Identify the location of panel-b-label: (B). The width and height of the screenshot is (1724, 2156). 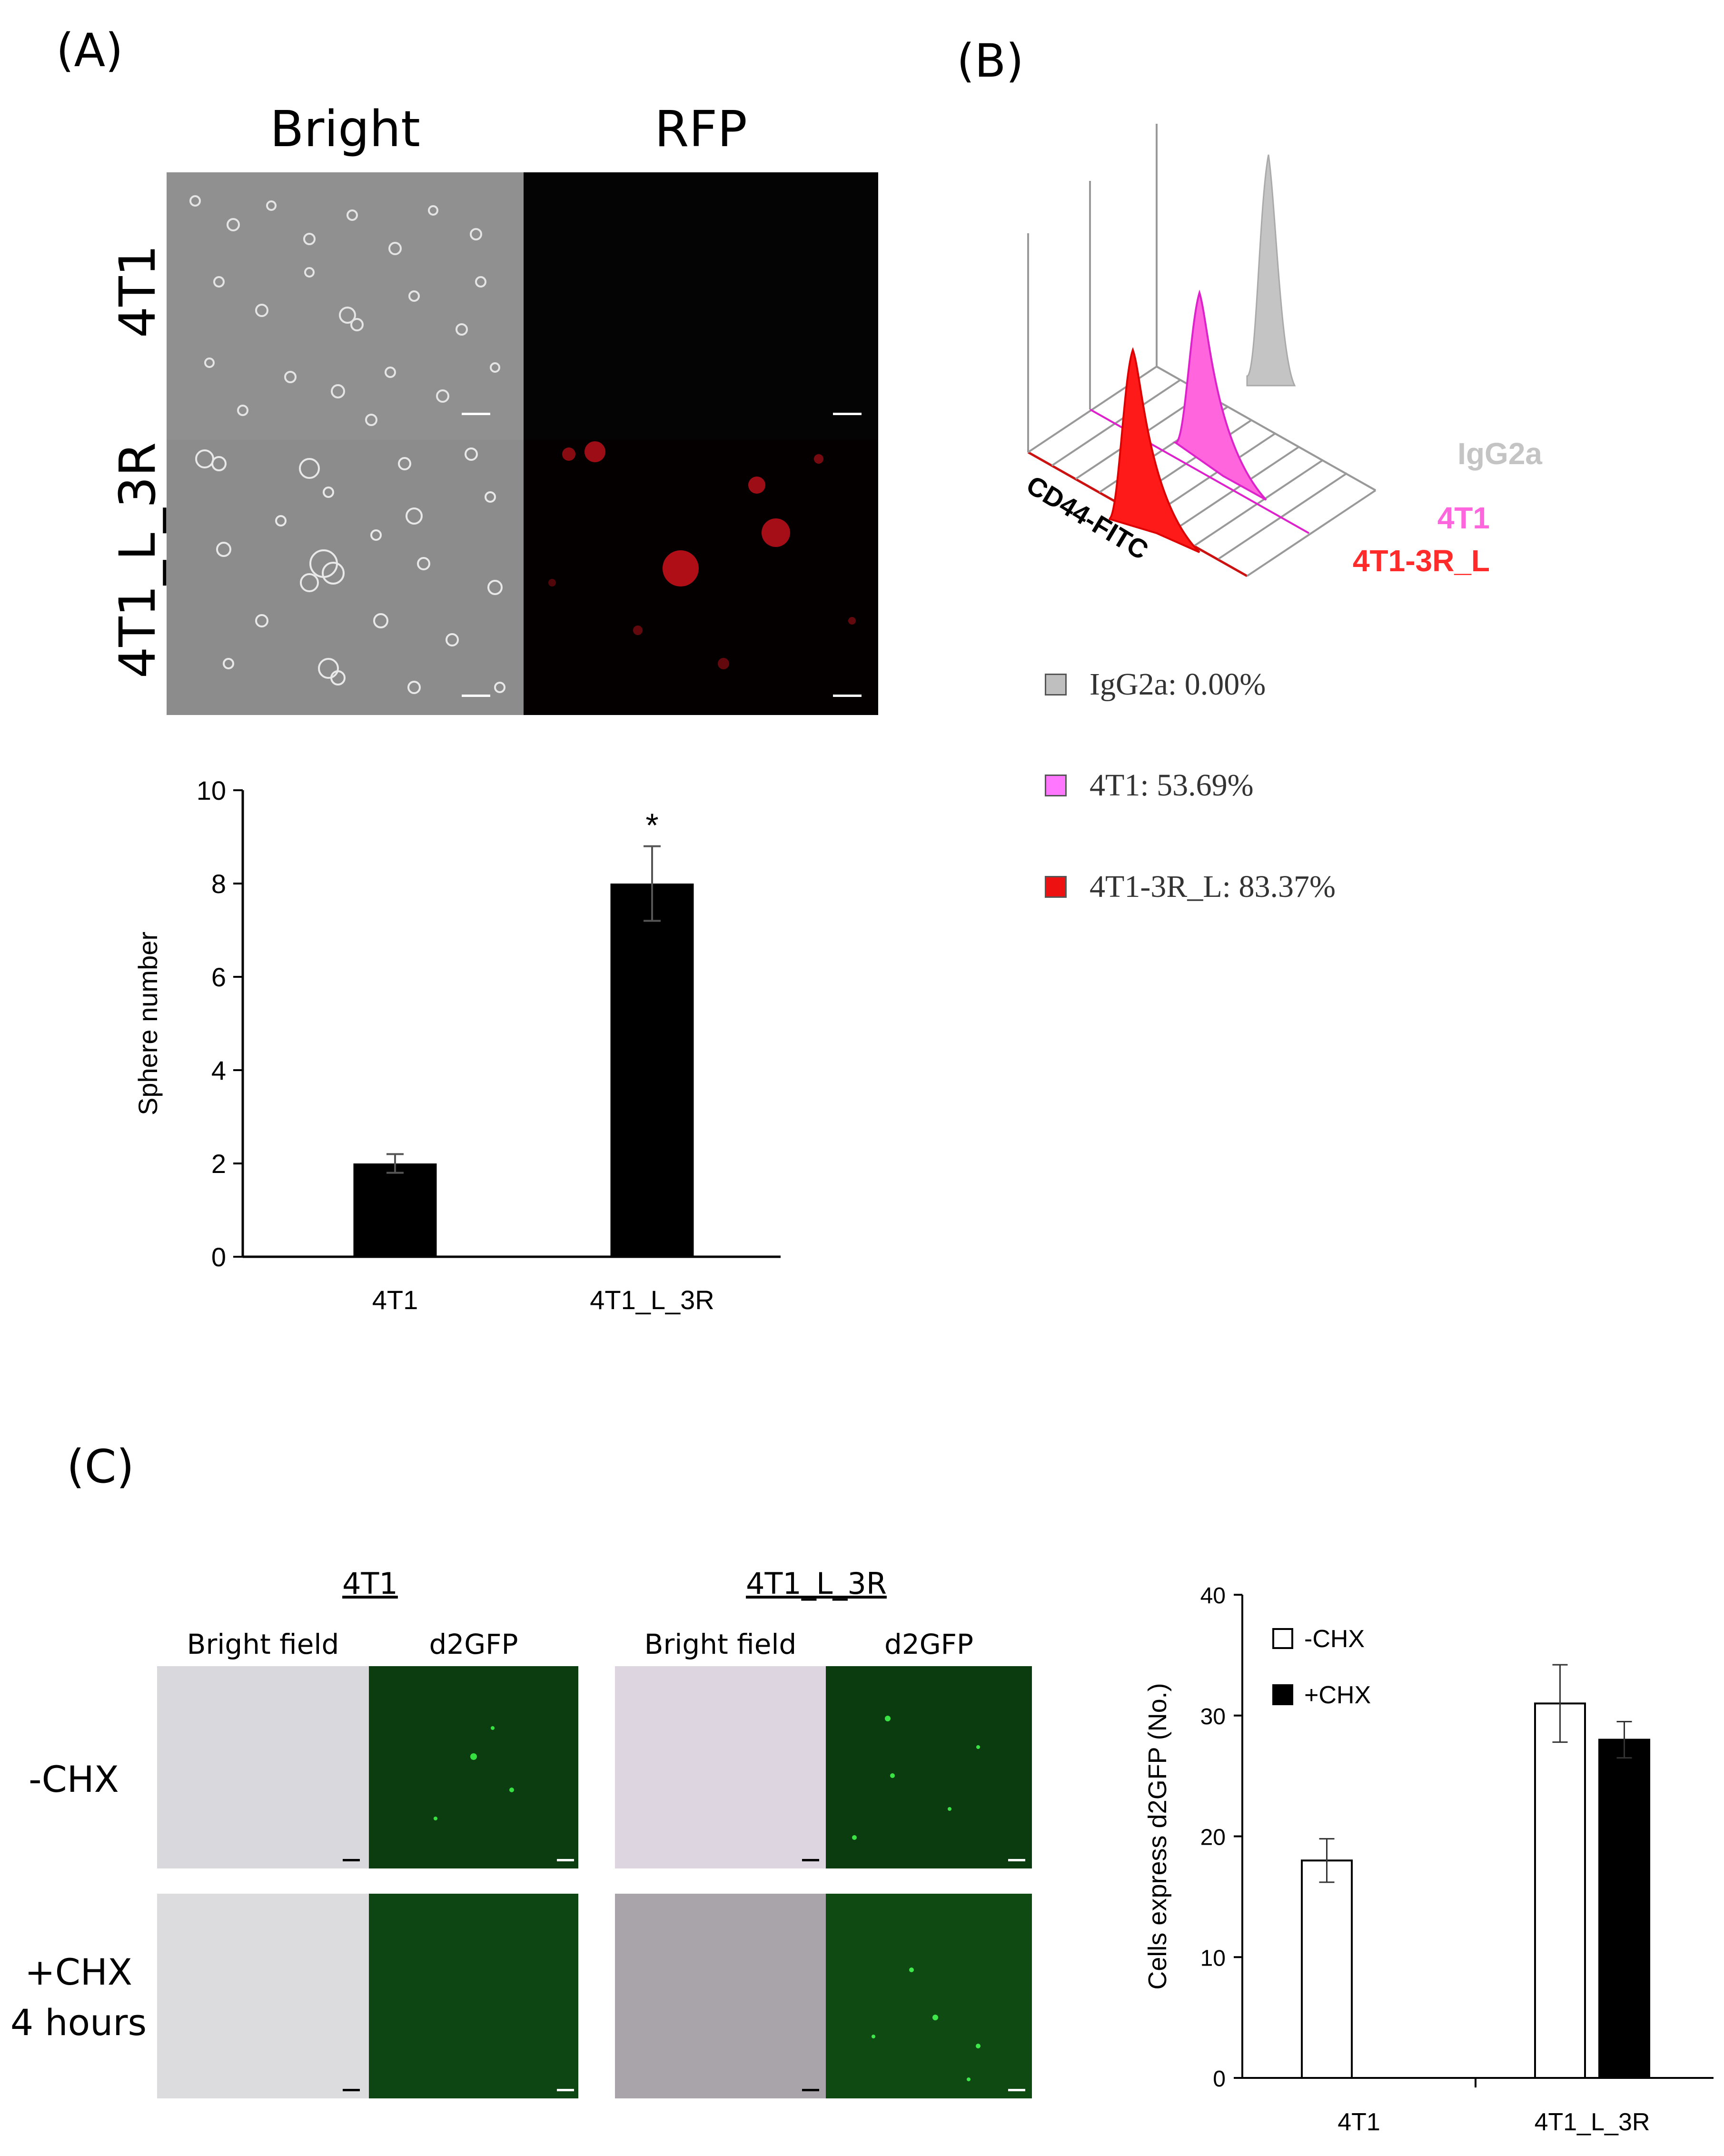
(990, 61).